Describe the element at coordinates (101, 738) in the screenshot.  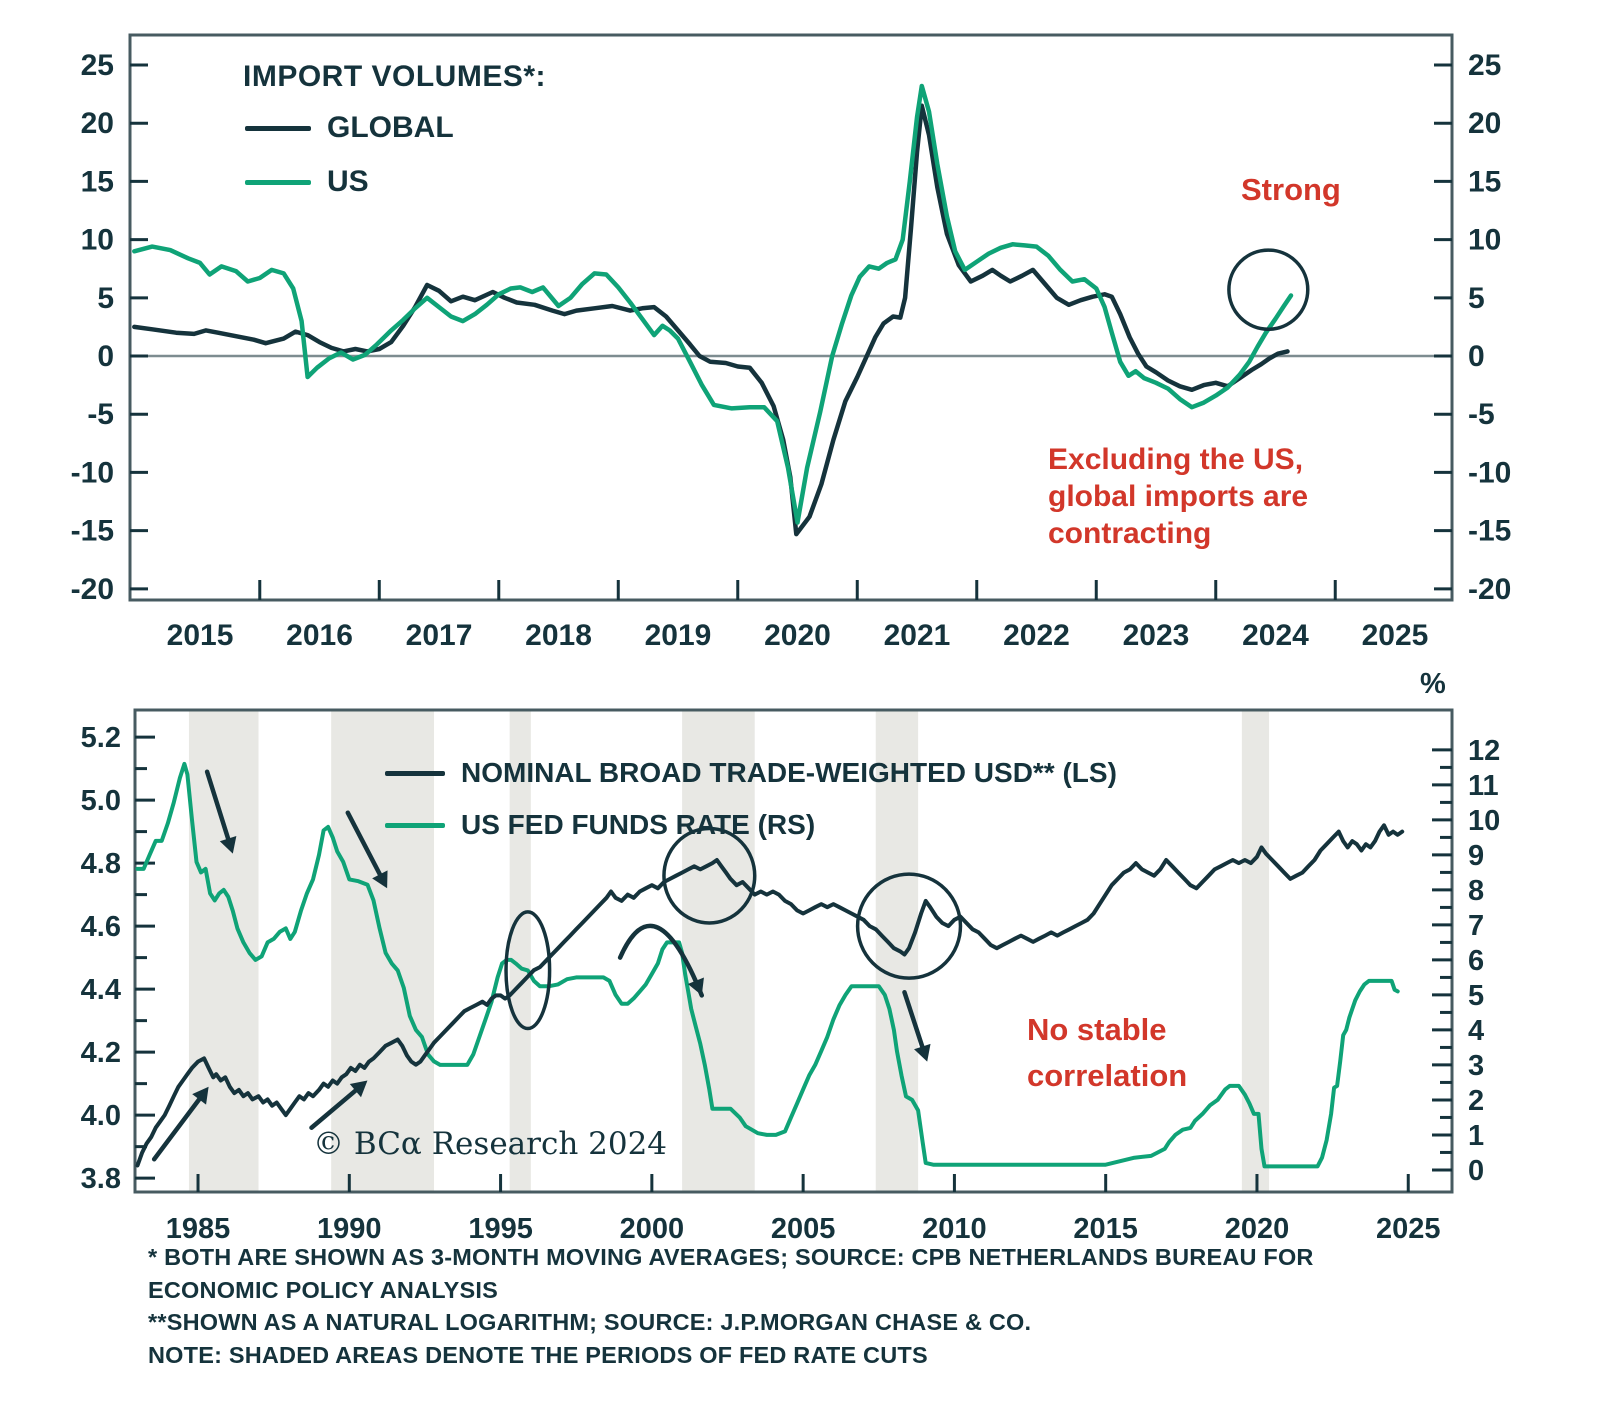
I see `tick-label: 5.2` at that location.